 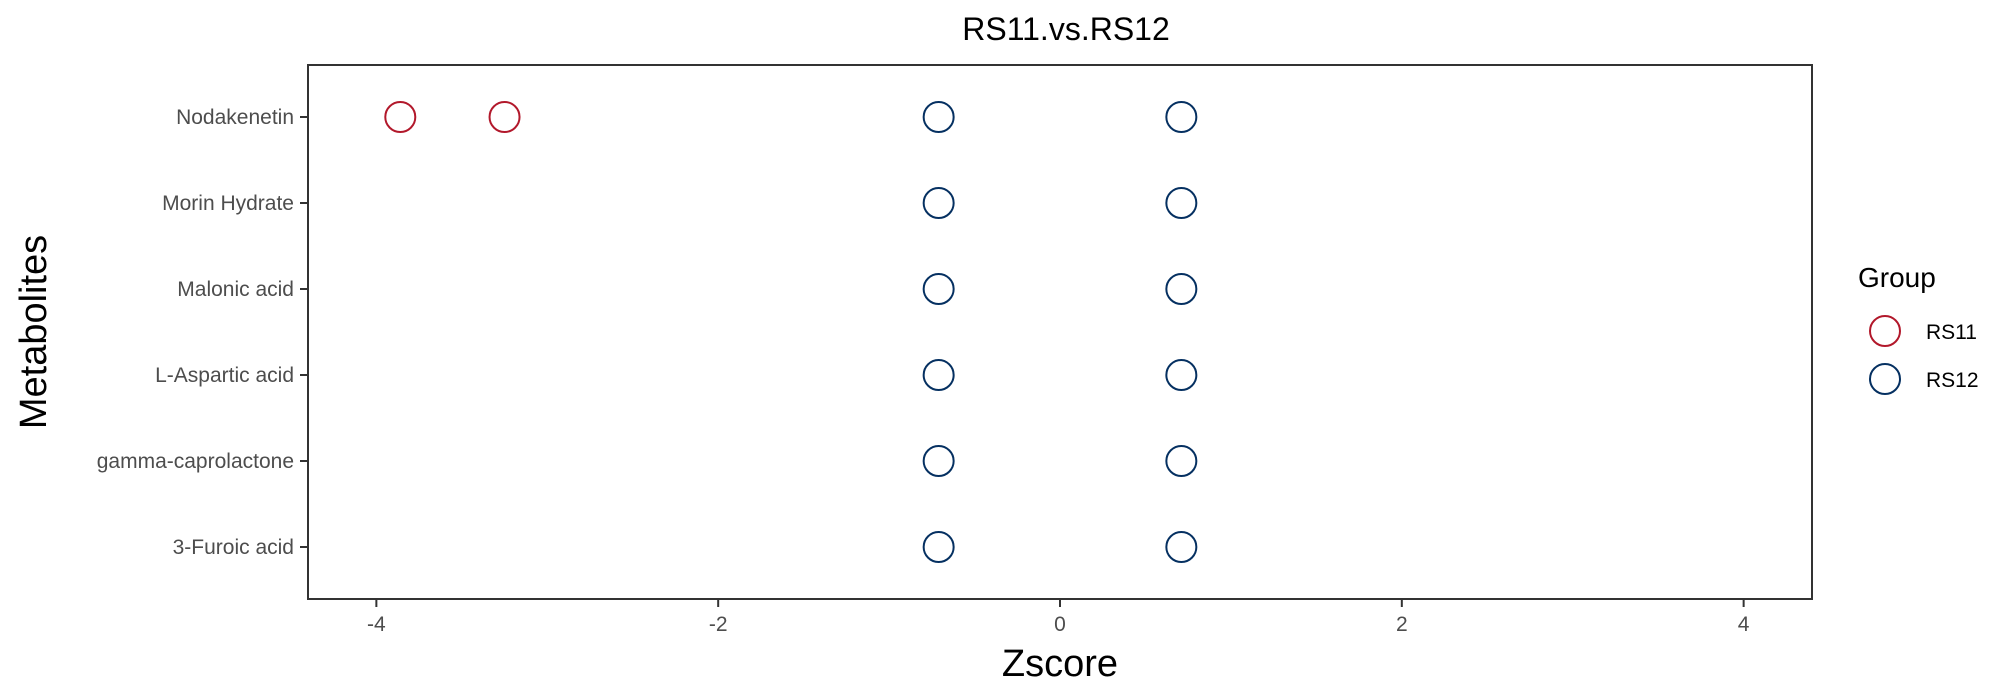 I want to click on chart-title: RS11.vs.RS12, so click(x=1066, y=29).